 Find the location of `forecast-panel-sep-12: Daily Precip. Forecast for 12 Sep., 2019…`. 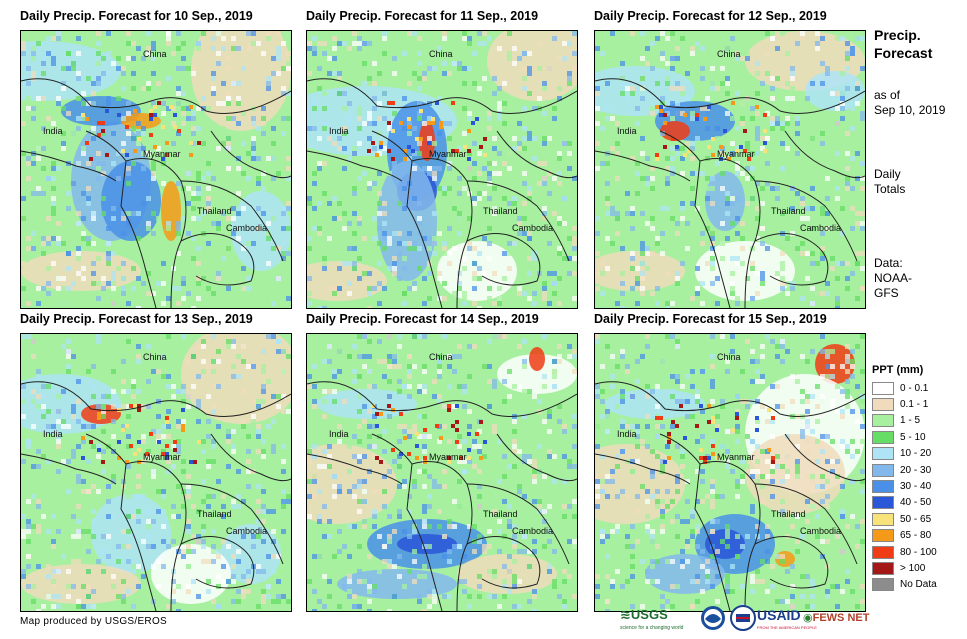

forecast-panel-sep-12: Daily Precip. Forecast for 12 Sep., 2019… is located at coordinates (730, 157).